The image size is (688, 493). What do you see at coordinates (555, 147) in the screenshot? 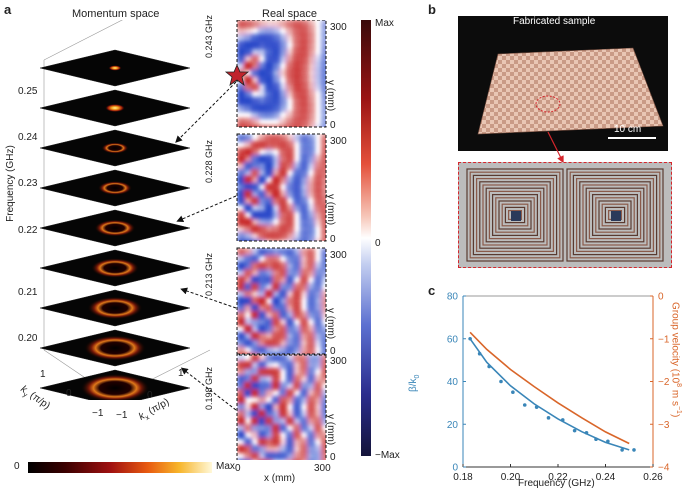
I see `zoom-arrow` at bounding box center [555, 147].